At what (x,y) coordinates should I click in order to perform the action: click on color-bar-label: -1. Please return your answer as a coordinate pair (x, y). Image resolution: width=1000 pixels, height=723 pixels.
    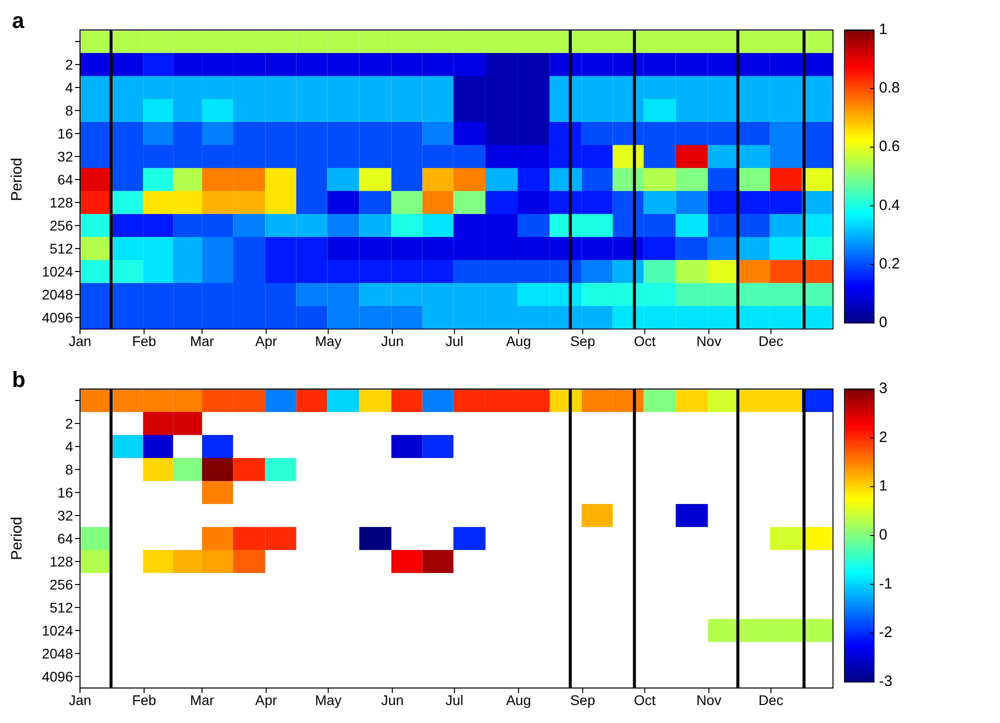
    Looking at the image, I should click on (885, 583).